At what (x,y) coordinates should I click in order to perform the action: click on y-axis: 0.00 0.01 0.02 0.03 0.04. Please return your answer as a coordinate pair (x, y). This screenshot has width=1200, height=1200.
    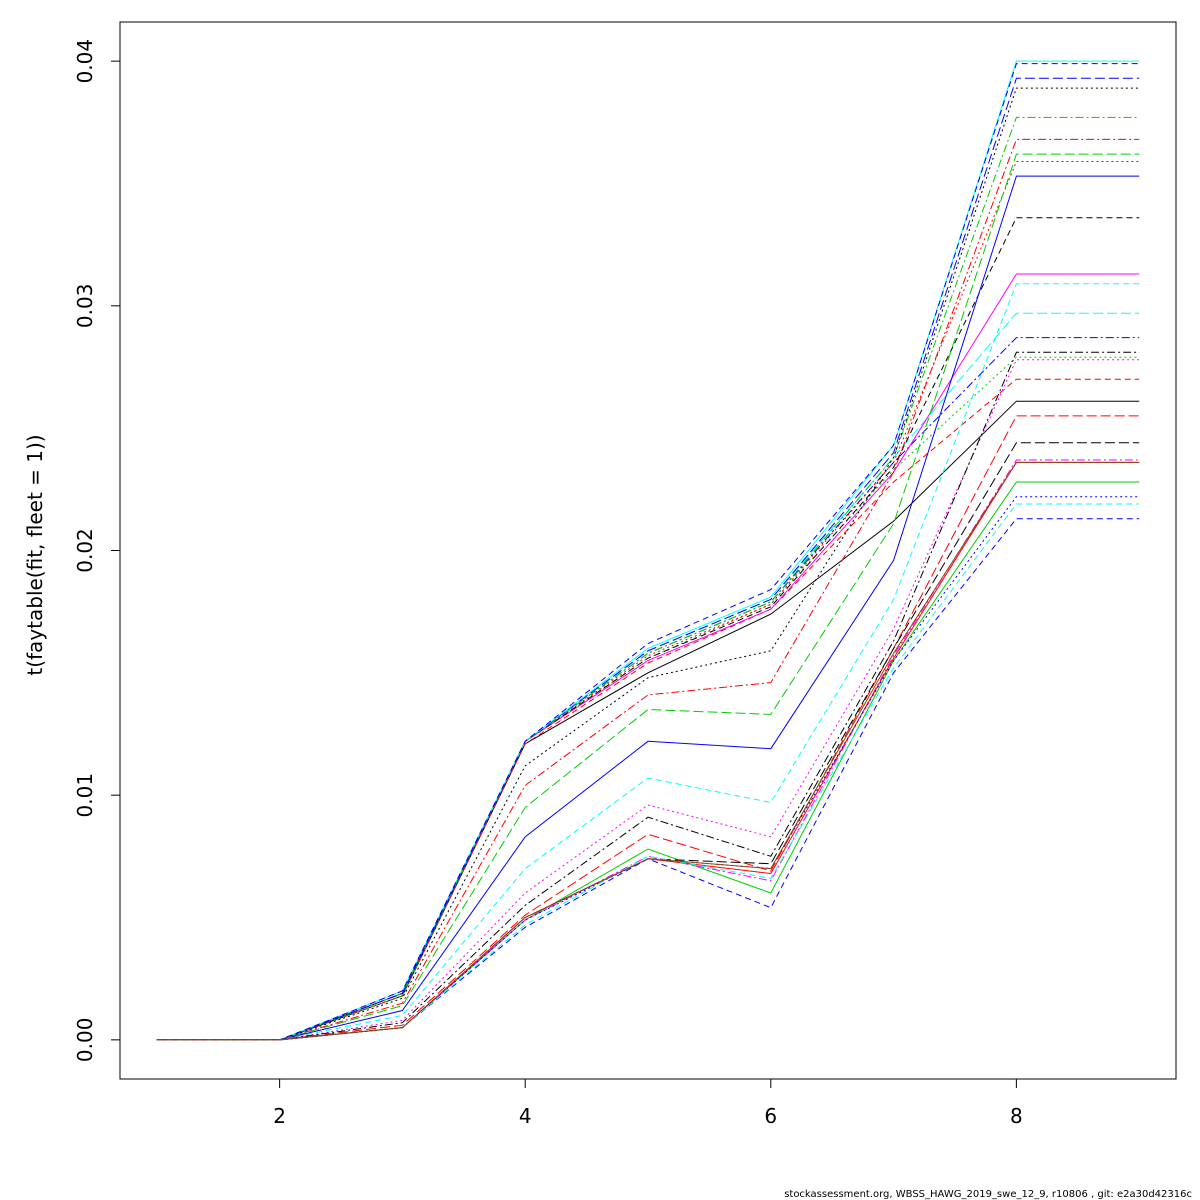
    Looking at the image, I should click on (96, 550).